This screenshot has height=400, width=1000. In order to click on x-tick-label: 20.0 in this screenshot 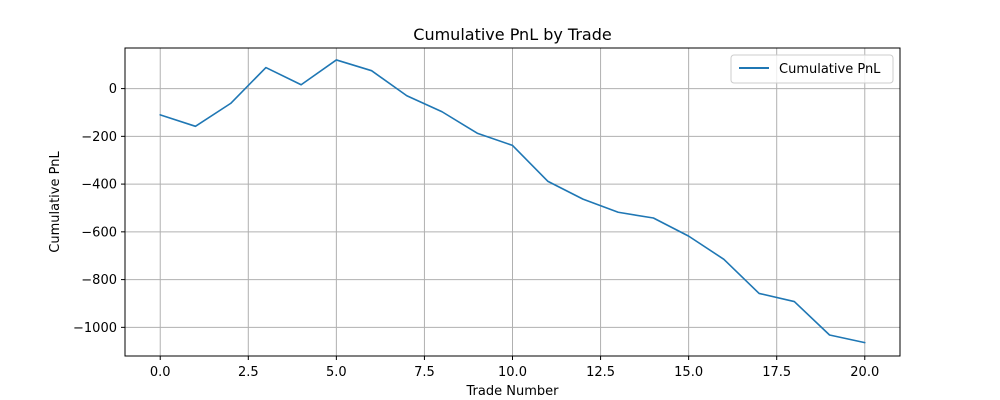, I will do `click(864, 372)`.